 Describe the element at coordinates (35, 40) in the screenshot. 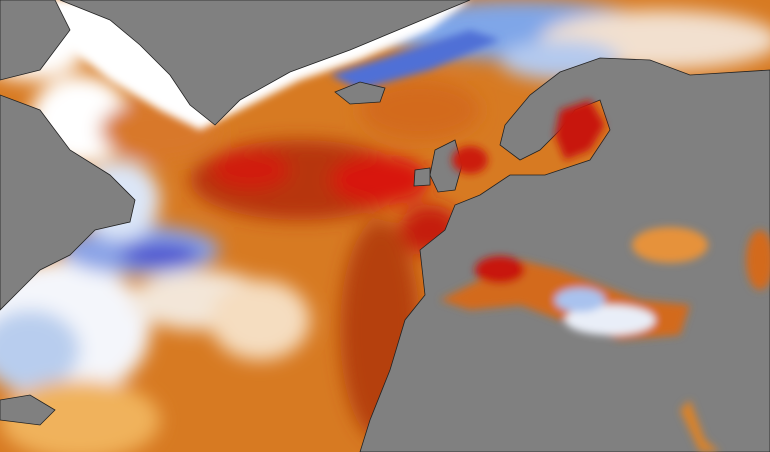

I see `arctic-canada` at that location.